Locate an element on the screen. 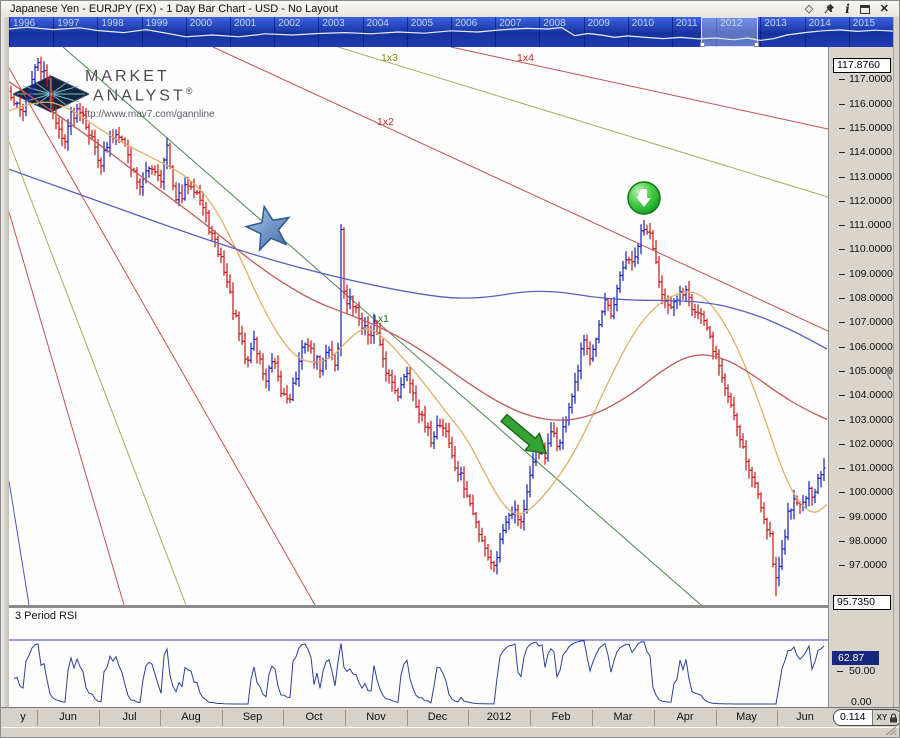 Image resolution: width=900 pixels, height=738 pixels. year-label-2008: 2008 is located at coordinates (561, 32).